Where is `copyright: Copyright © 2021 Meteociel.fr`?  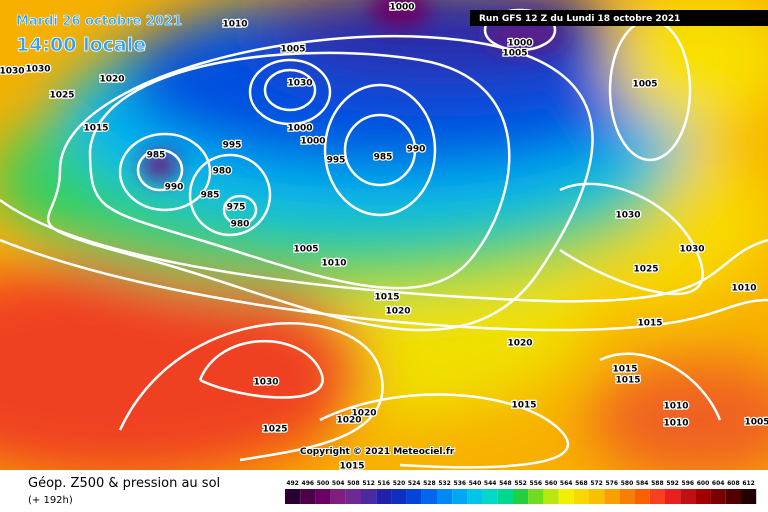 copyright: Copyright © 2021 Meteociel.fr is located at coordinates (377, 452).